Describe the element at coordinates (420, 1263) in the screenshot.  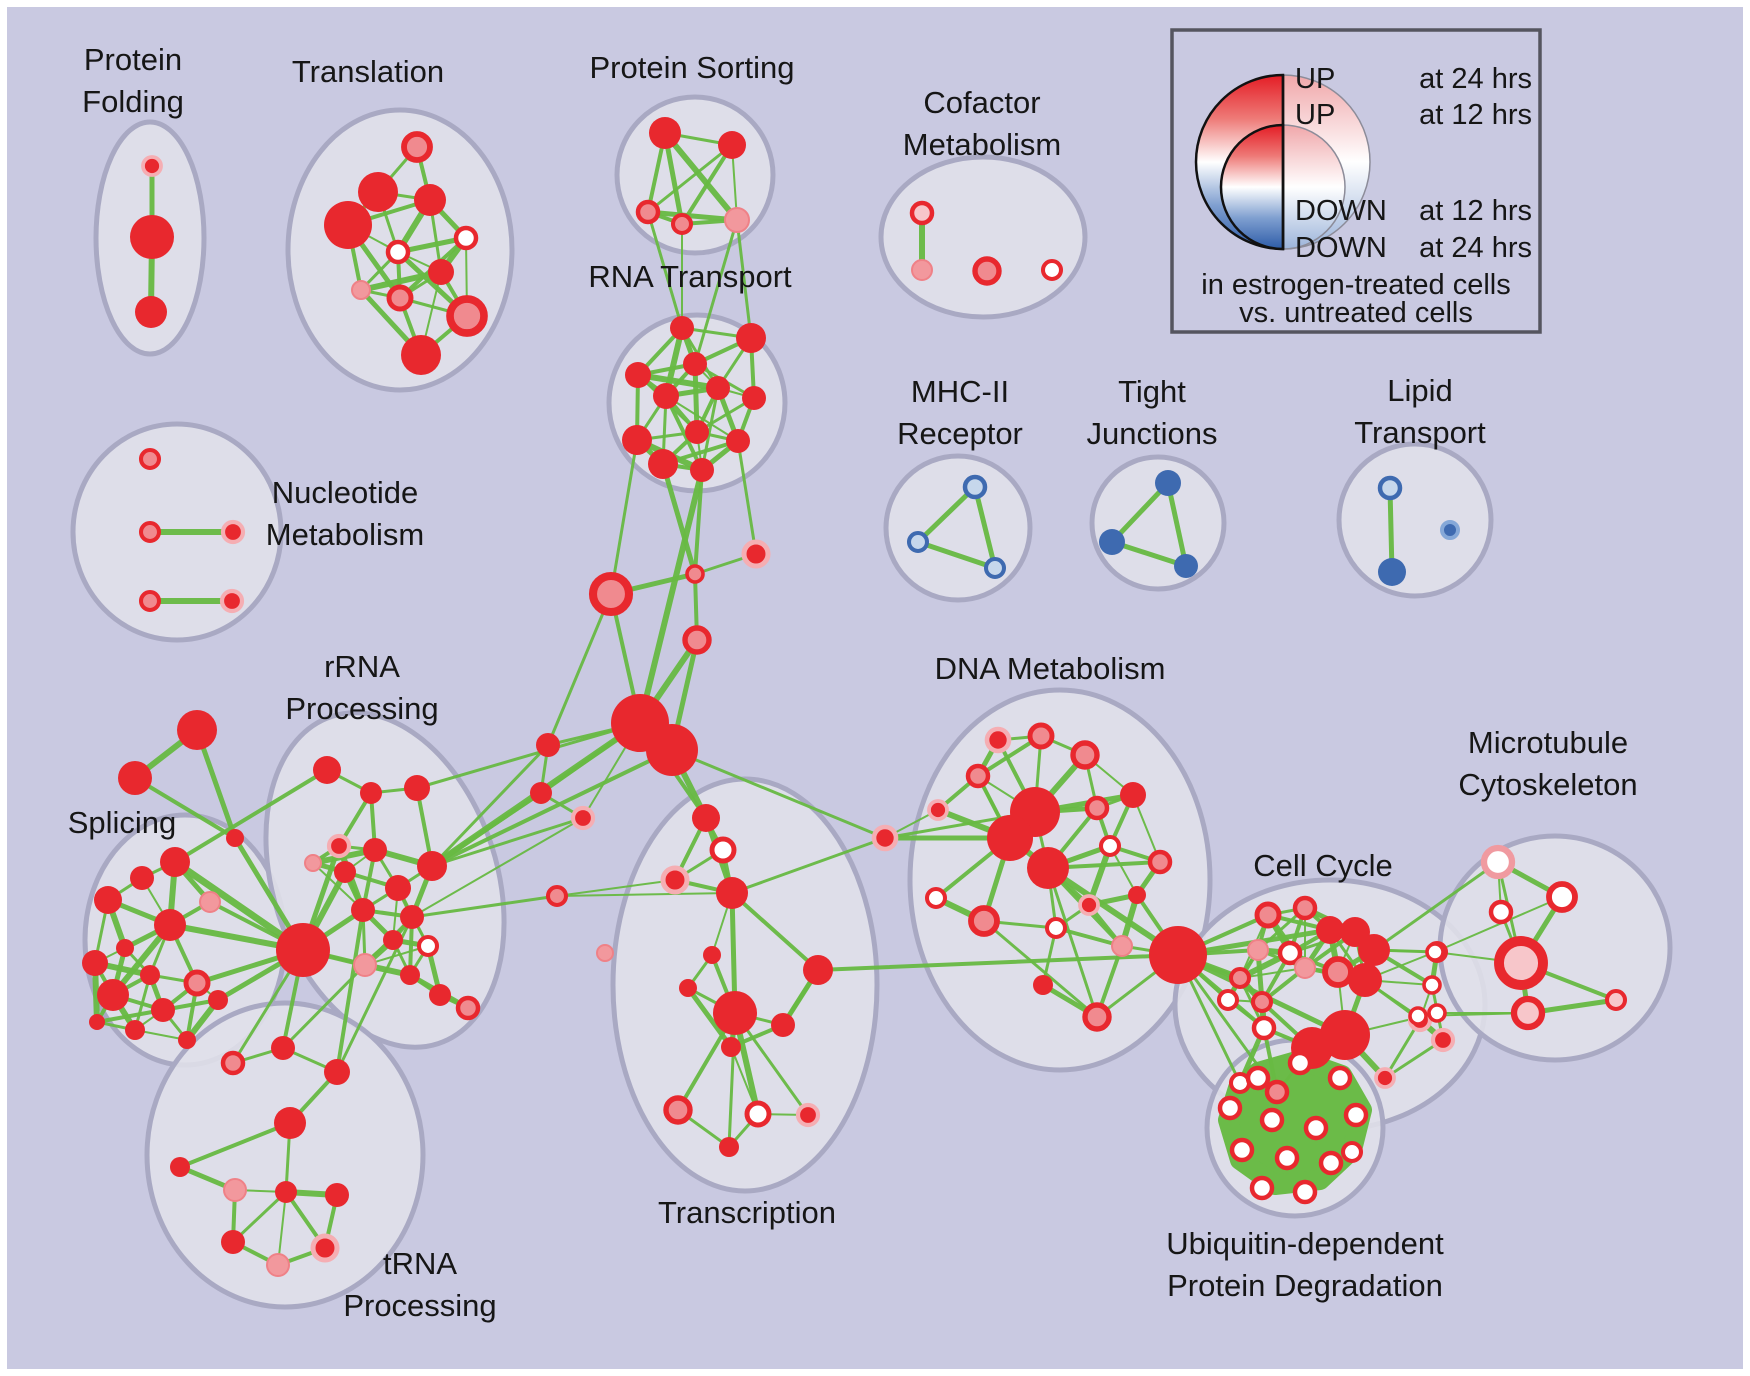
I see `cluster-label-trna-processing: tRNA` at that location.